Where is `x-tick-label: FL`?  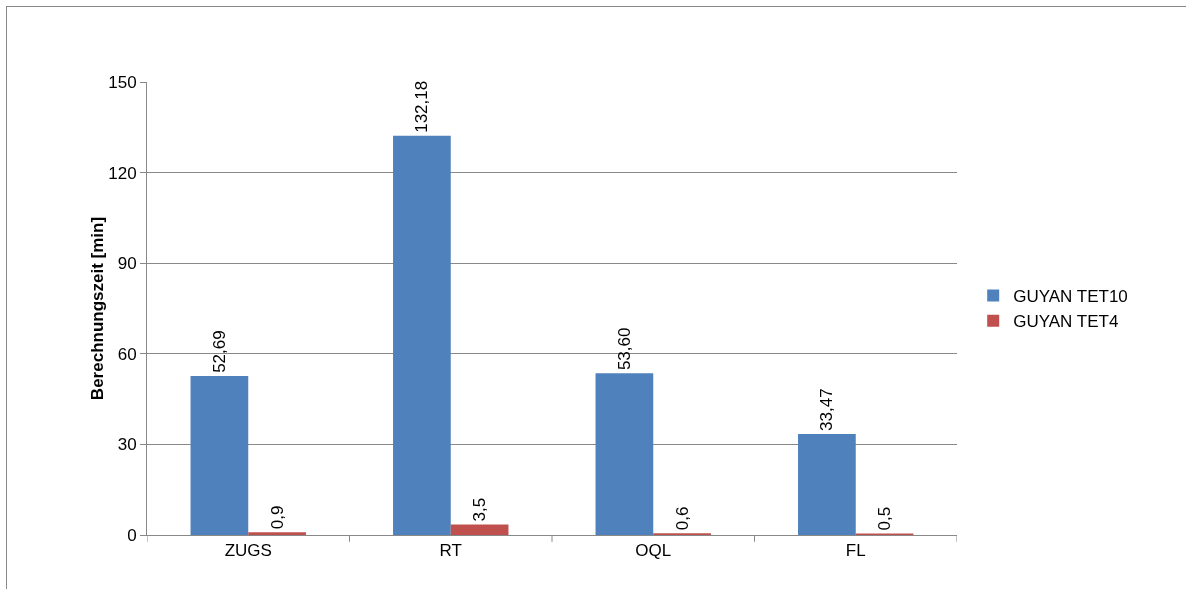
x-tick-label: FL is located at coordinates (855, 551).